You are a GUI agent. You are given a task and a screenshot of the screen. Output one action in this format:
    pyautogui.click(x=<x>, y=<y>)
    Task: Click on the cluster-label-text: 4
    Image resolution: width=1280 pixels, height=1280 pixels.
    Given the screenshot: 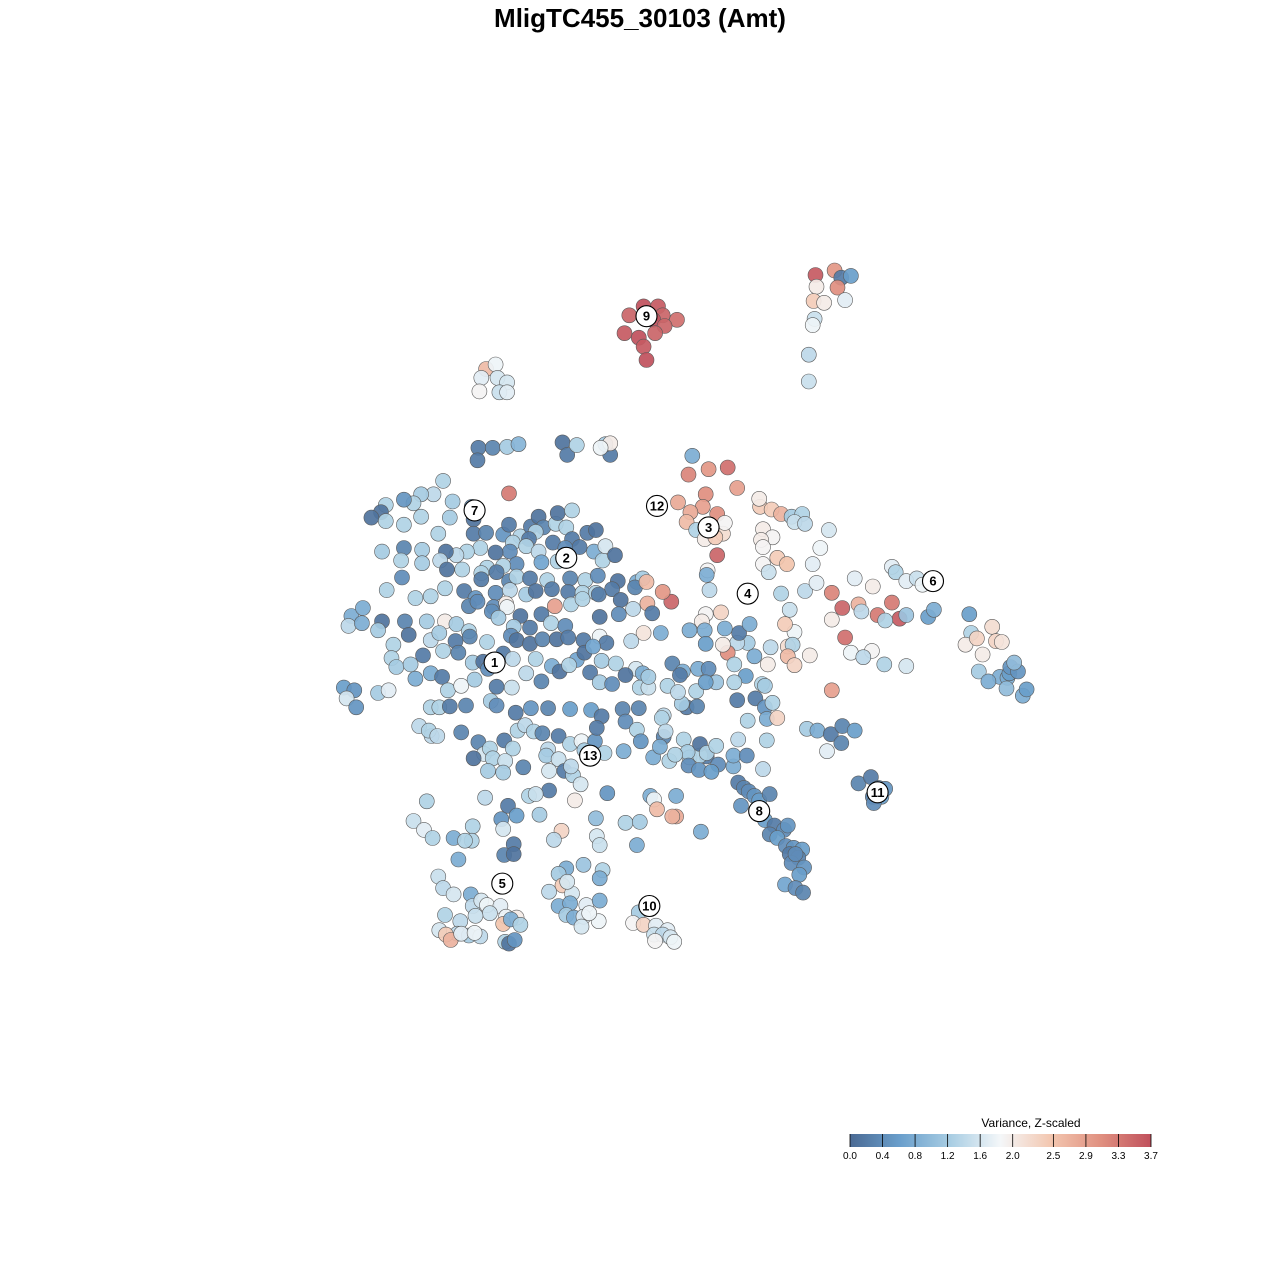 What is the action you would take?
    pyautogui.click(x=748, y=593)
    